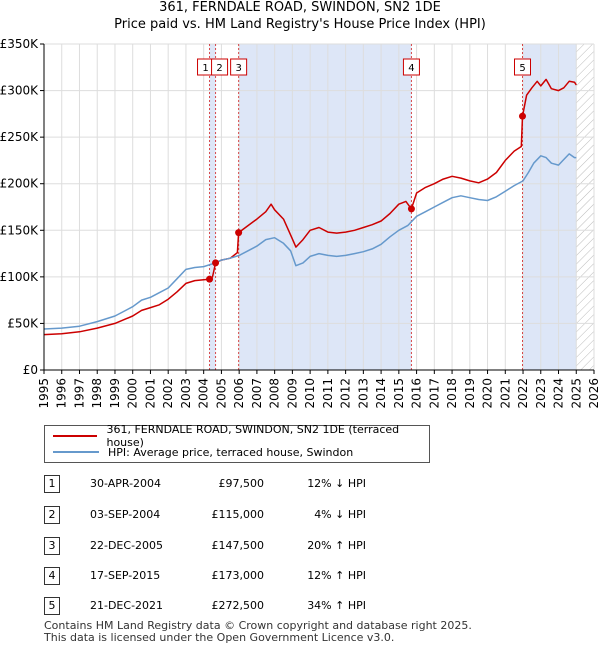 Image resolution: width=600 pixels, height=650 pixels. Describe the element at coordinates (44, 393) in the screenshot. I see `x-tick-label: 1995` at that location.